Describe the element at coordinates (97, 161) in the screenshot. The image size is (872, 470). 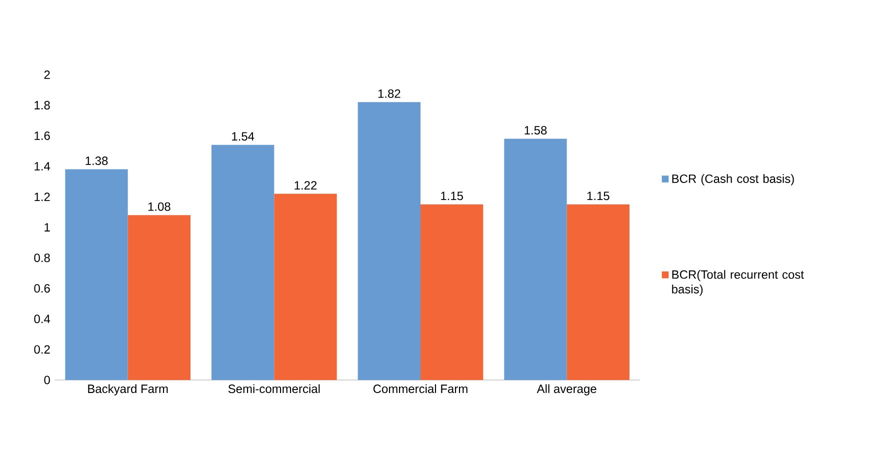
I see `data-label: 1.38` at that location.